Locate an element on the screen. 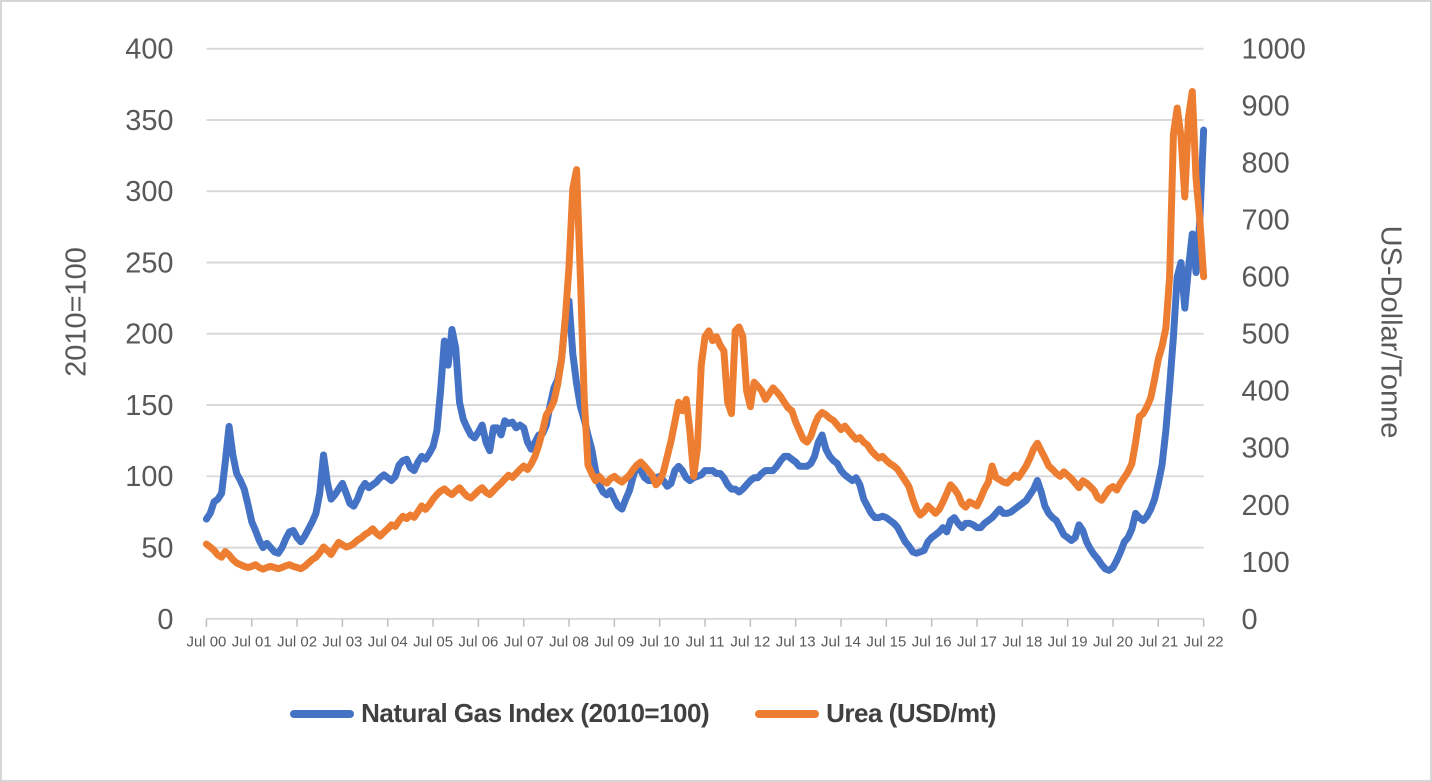  left-axis-tick-label: 350 is located at coordinates (149, 121).